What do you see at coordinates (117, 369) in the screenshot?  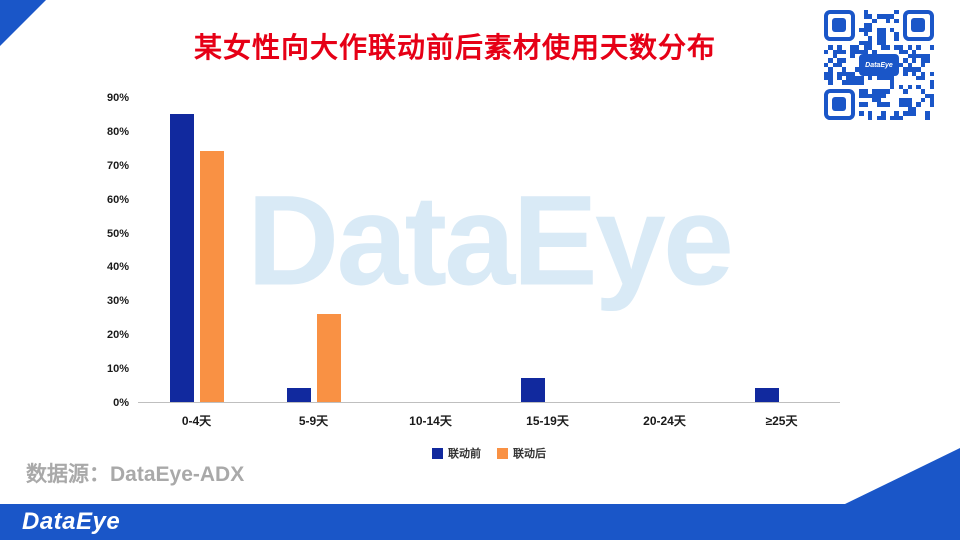 I see `y-tick-label: 10%` at bounding box center [117, 369].